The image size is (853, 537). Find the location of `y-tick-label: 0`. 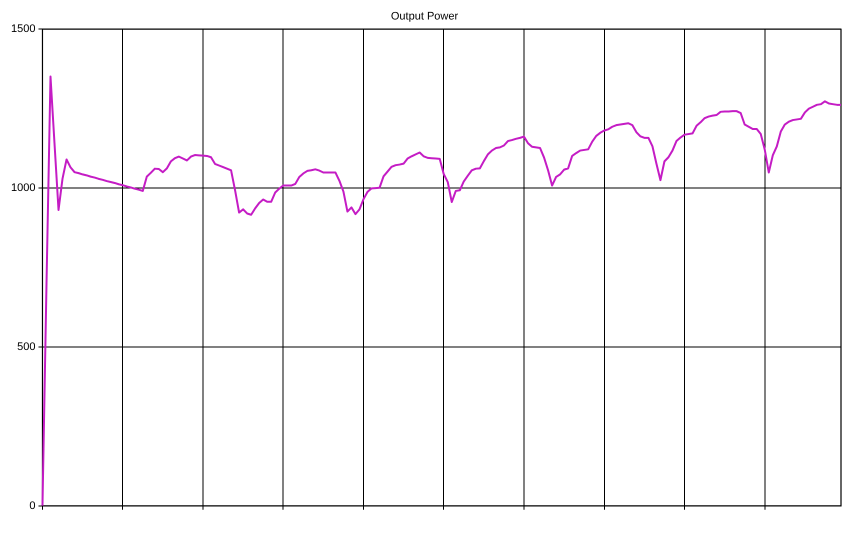

y-tick-label: 0 is located at coordinates (32, 506).